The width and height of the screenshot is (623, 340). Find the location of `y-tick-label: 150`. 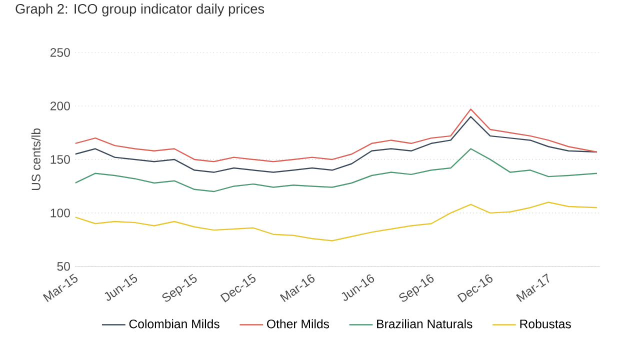

y-tick-label: 150 is located at coordinates (60, 159).